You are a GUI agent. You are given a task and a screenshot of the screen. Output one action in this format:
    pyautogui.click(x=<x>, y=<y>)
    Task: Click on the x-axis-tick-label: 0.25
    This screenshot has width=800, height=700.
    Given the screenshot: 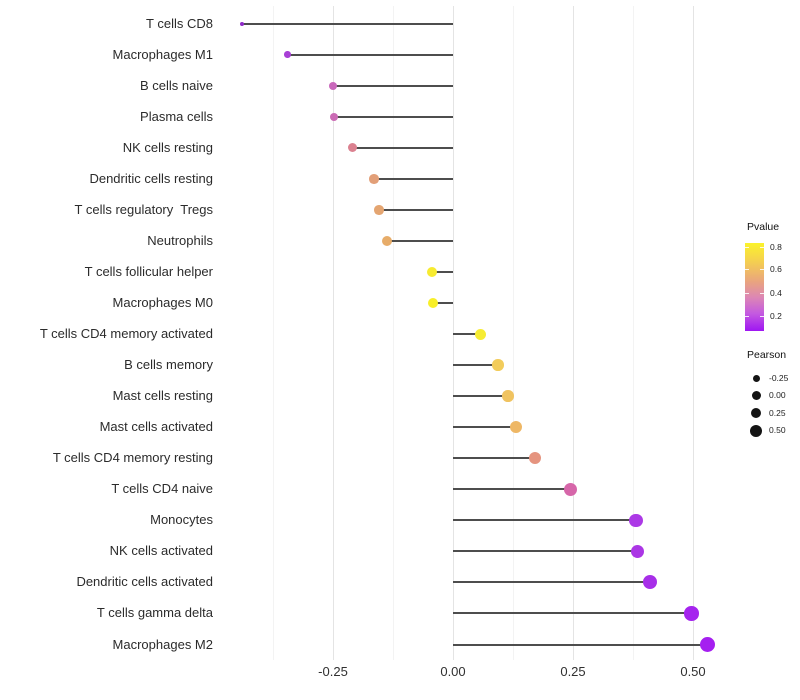 What is the action you would take?
    pyautogui.click(x=573, y=671)
    